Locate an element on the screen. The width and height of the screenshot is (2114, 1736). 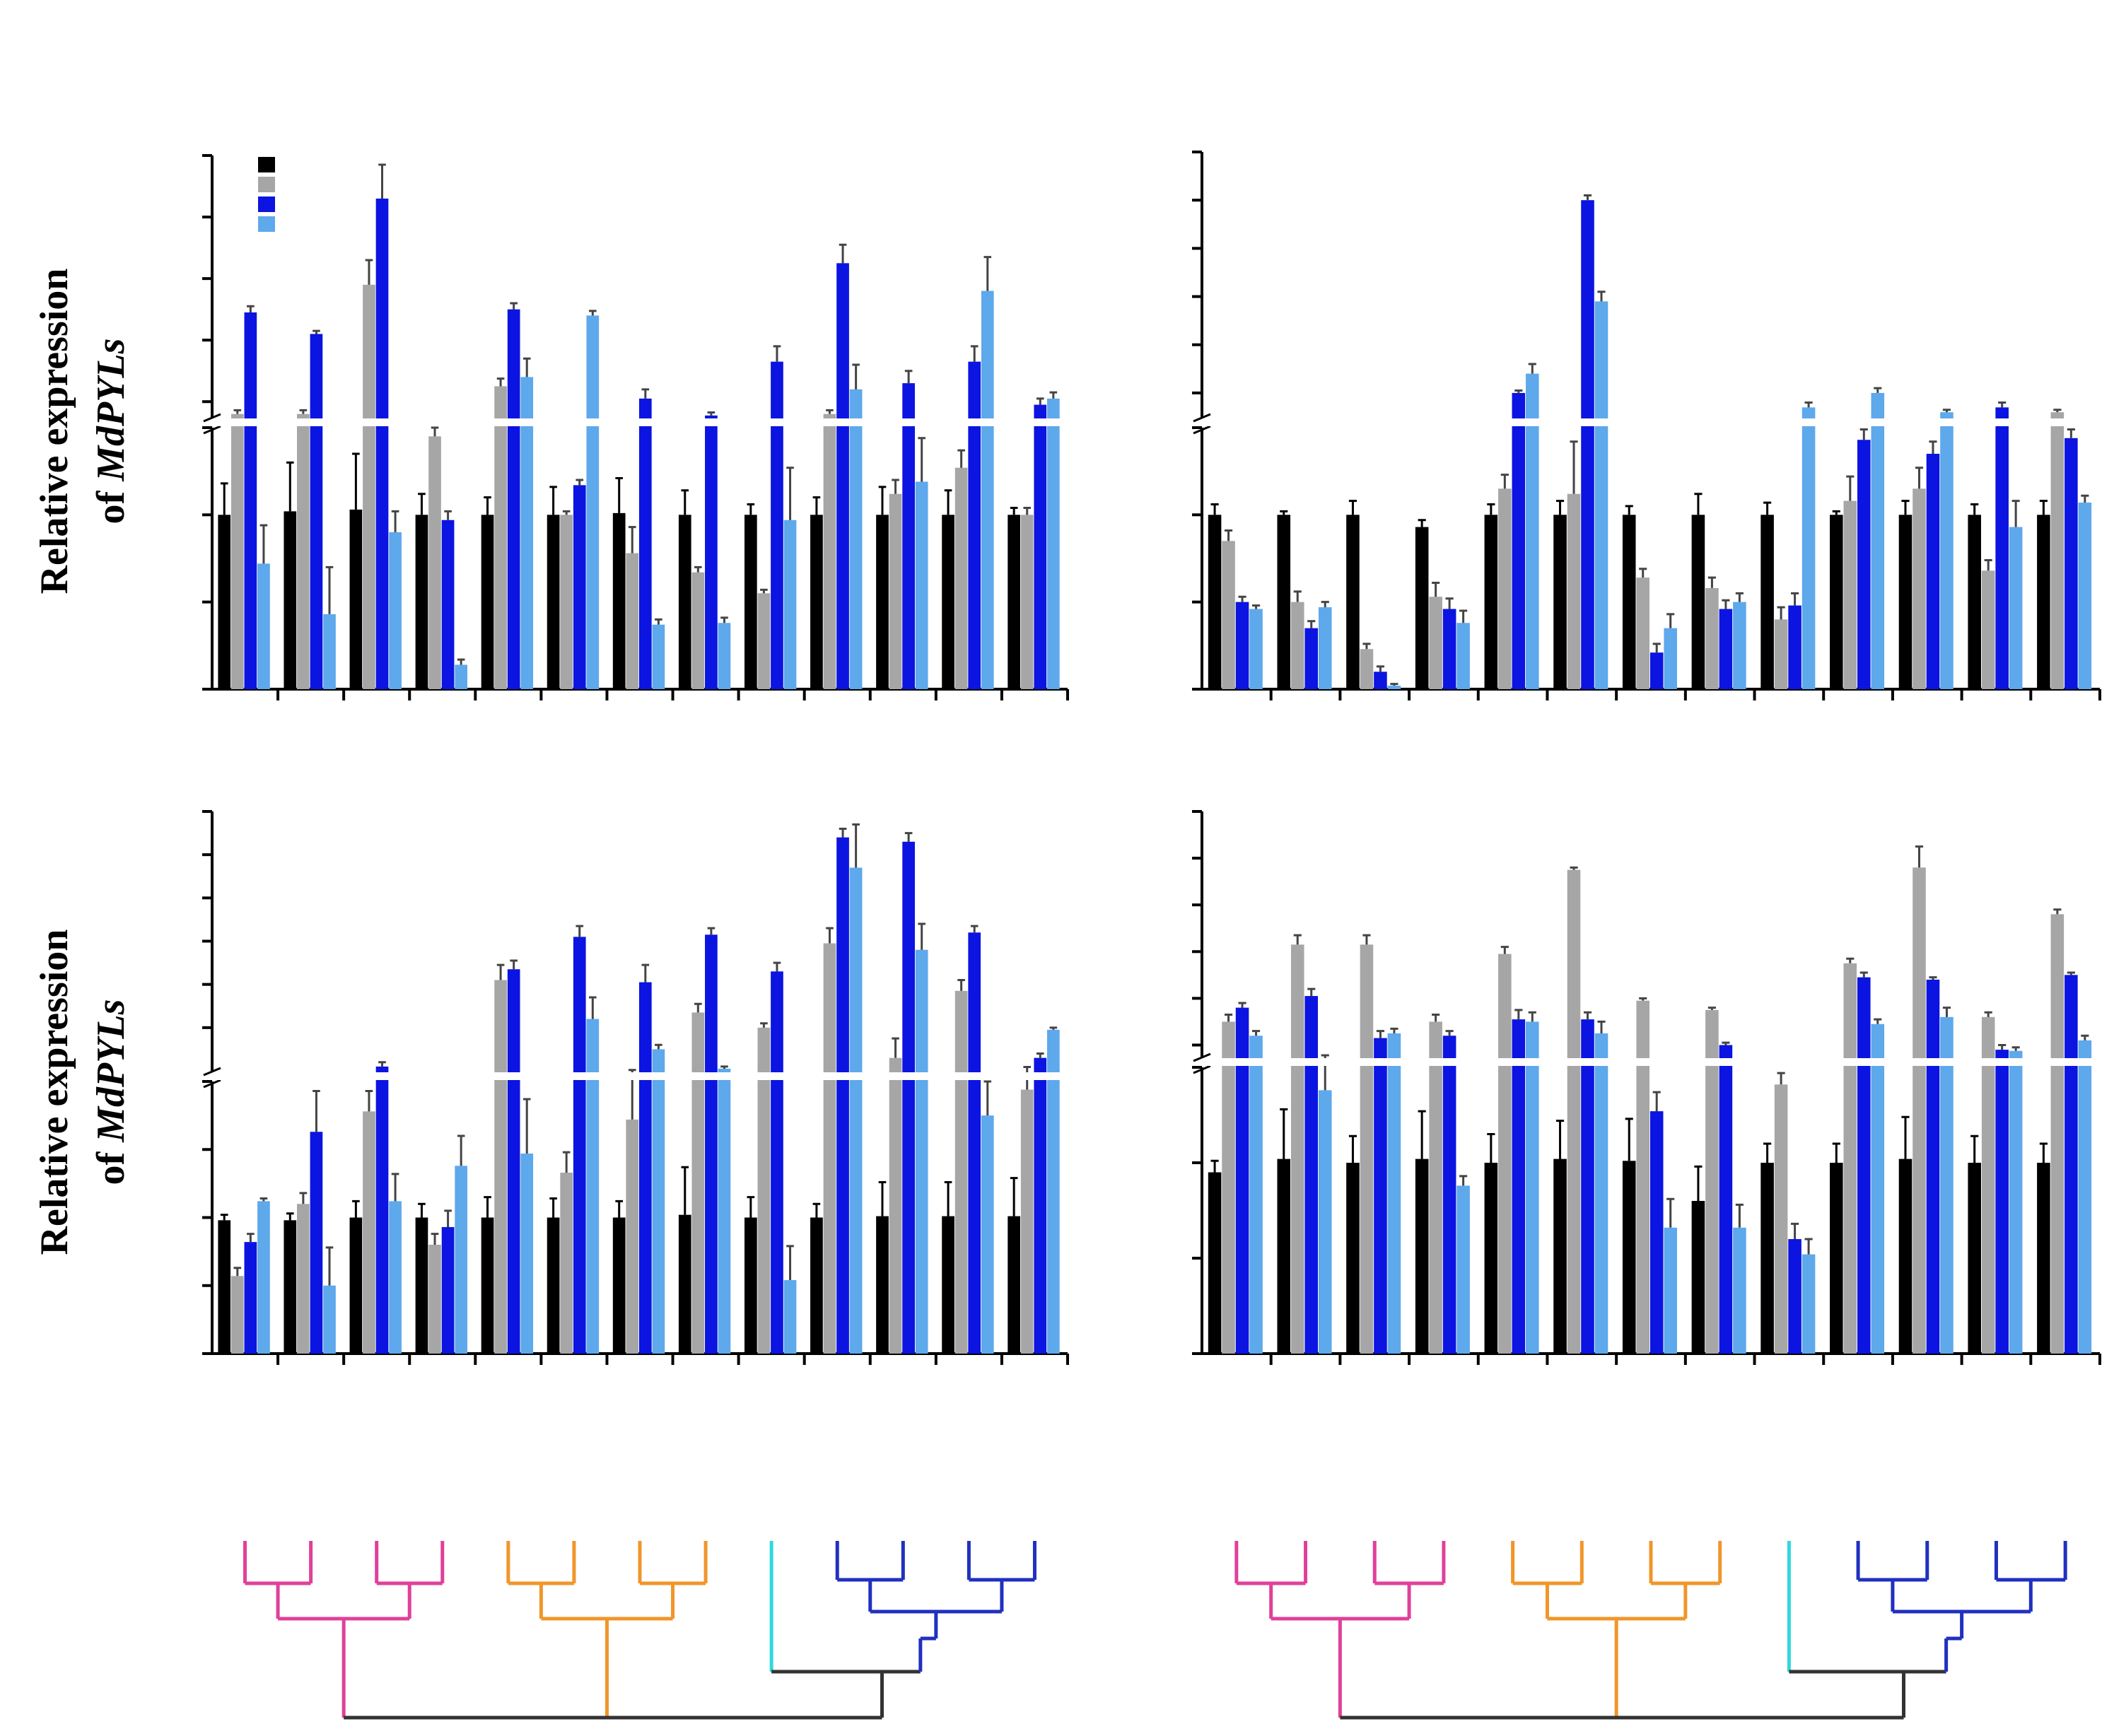
bar-6h-MdPYL2 is located at coordinates (237, 1315).